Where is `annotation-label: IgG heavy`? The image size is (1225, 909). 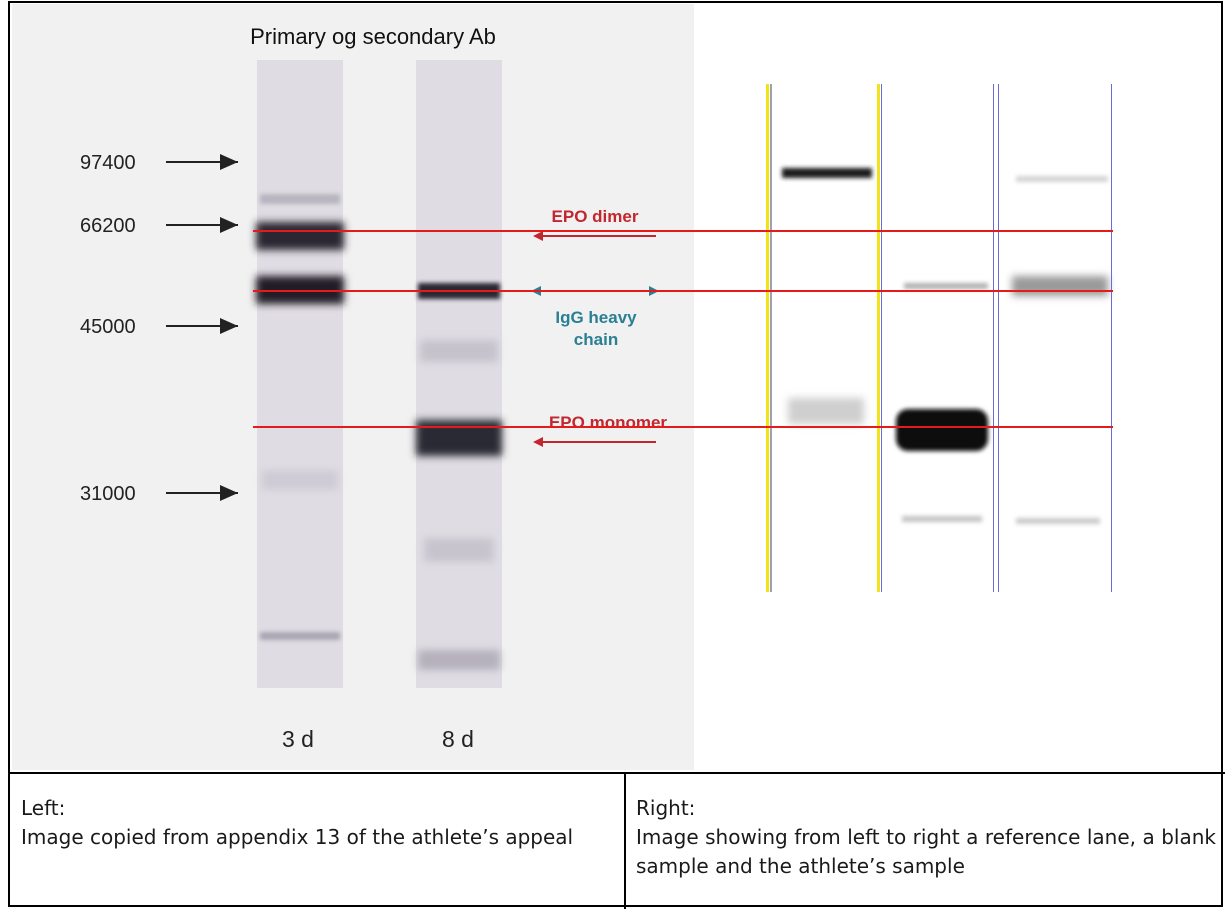
annotation-label: IgG heavy is located at coordinates (596, 317).